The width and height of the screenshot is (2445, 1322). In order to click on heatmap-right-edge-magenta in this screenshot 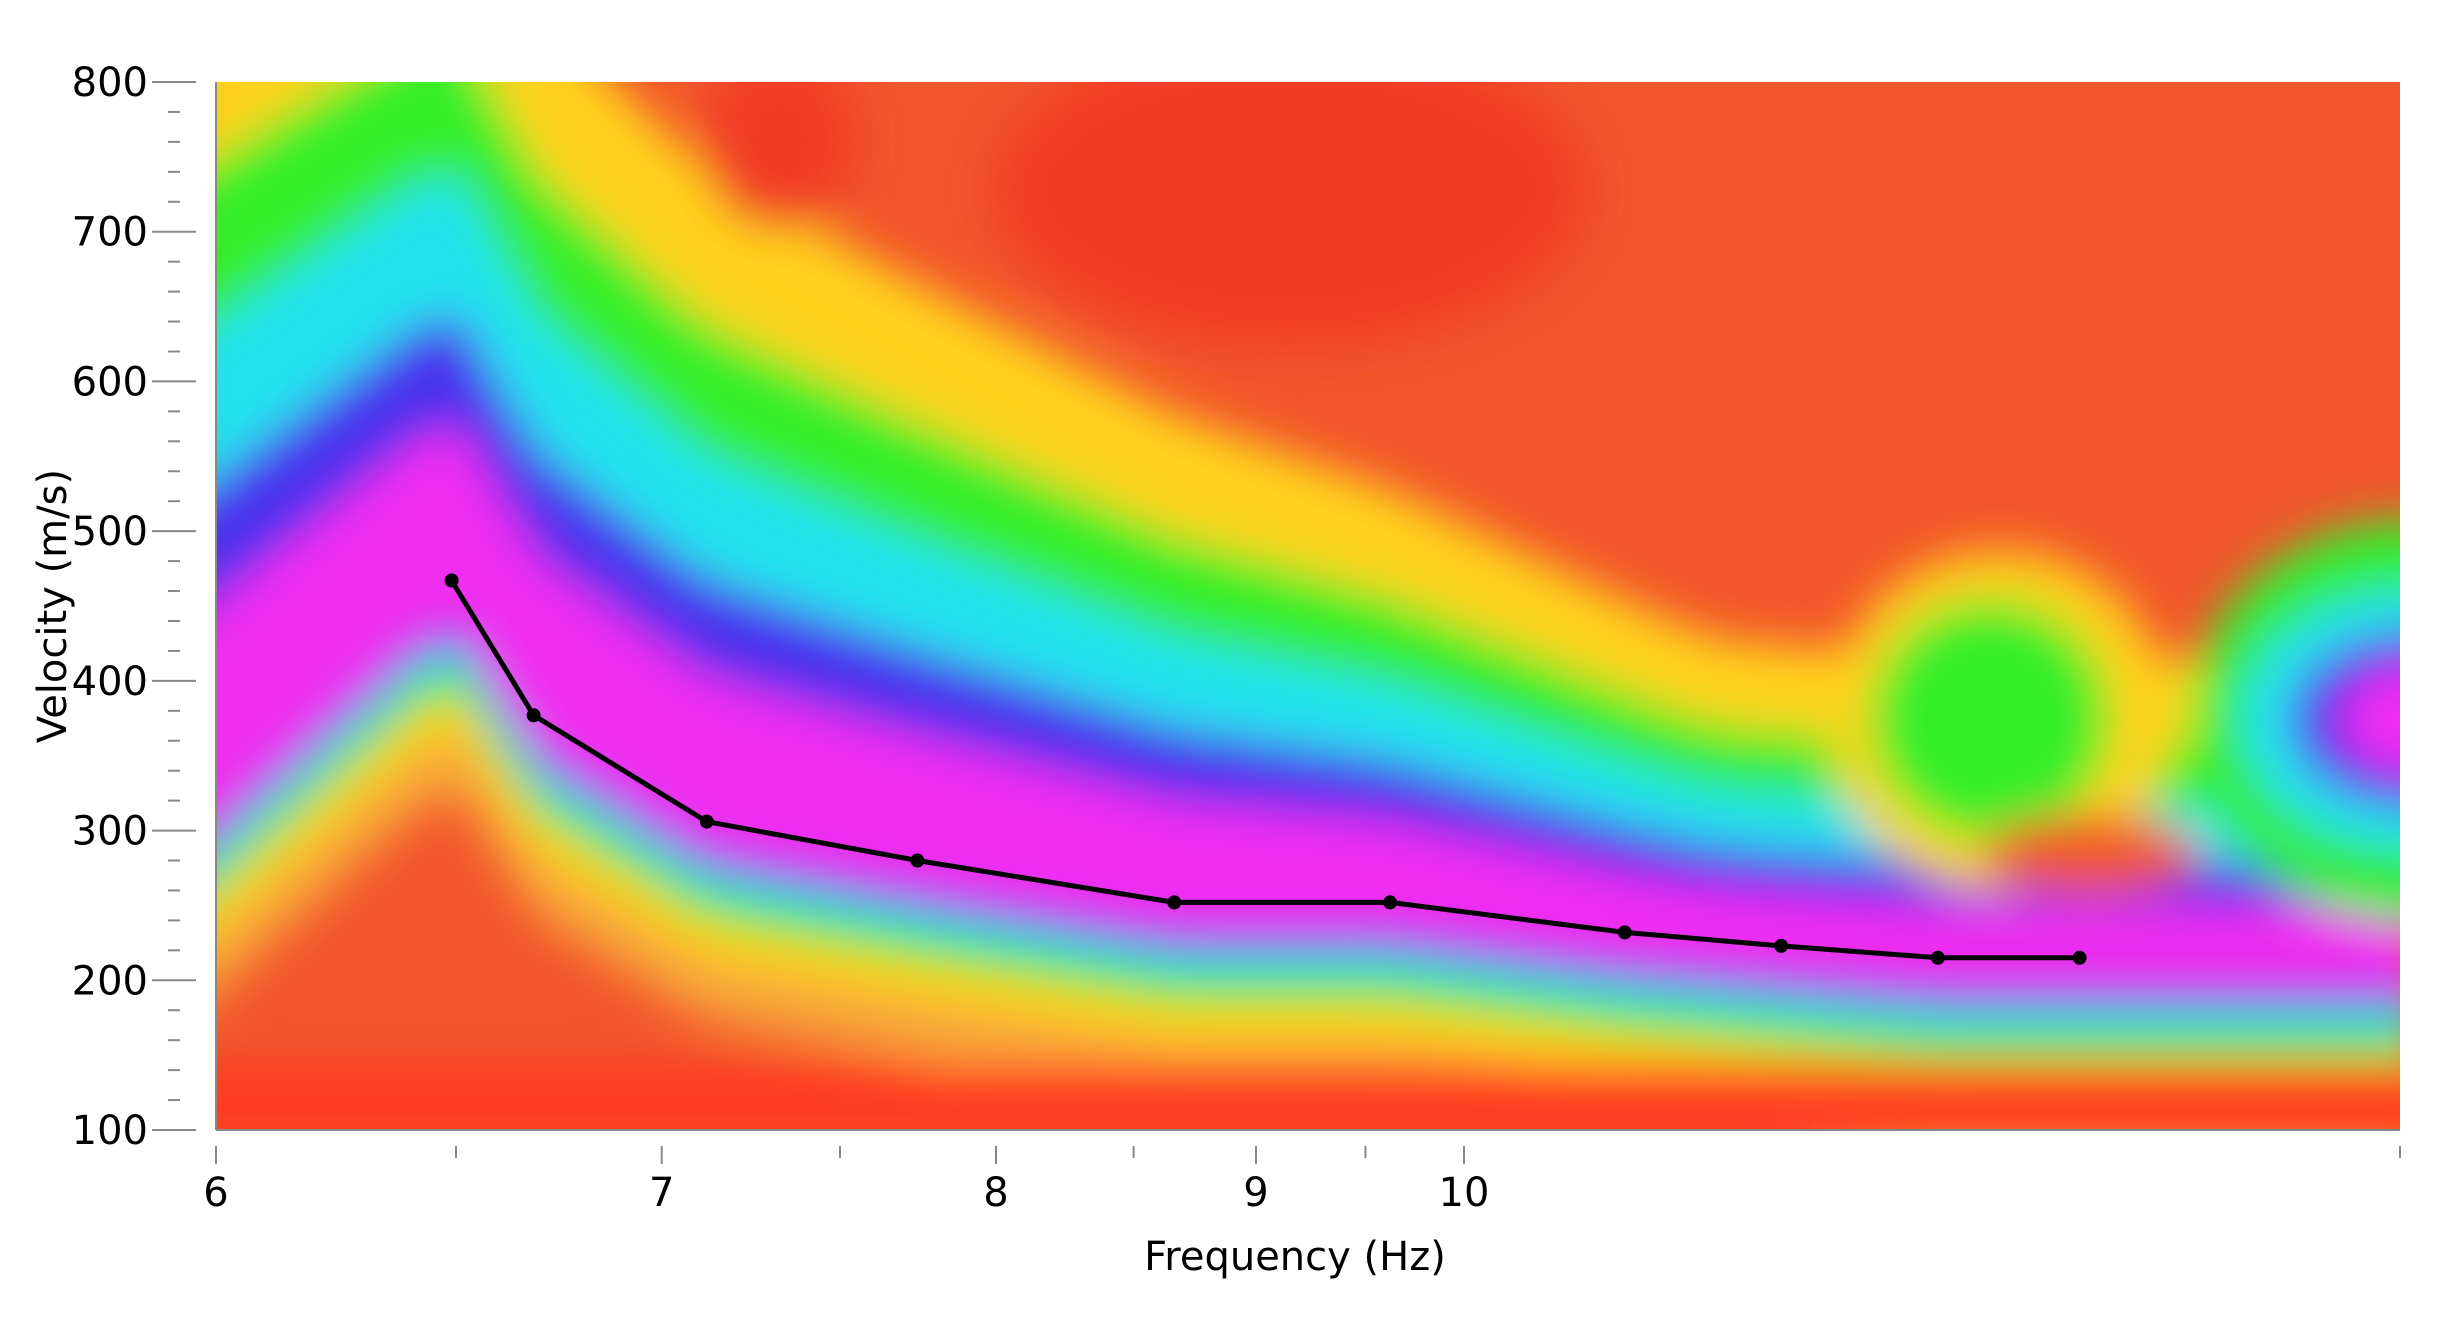, I will do `click(2370, 720)`.